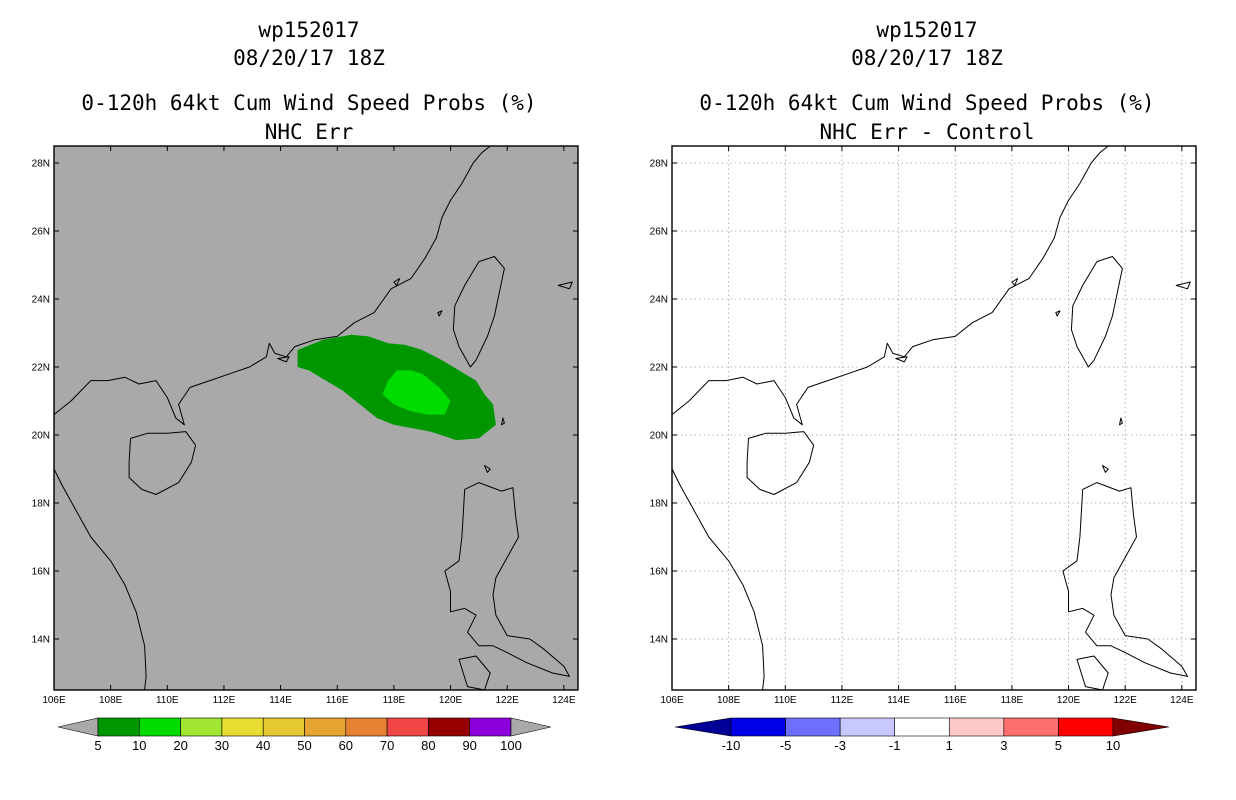 This screenshot has height=800, width=1236. Describe the element at coordinates (927, 58) in the screenshot. I see `right-date: 08/20/17 18Z` at that location.